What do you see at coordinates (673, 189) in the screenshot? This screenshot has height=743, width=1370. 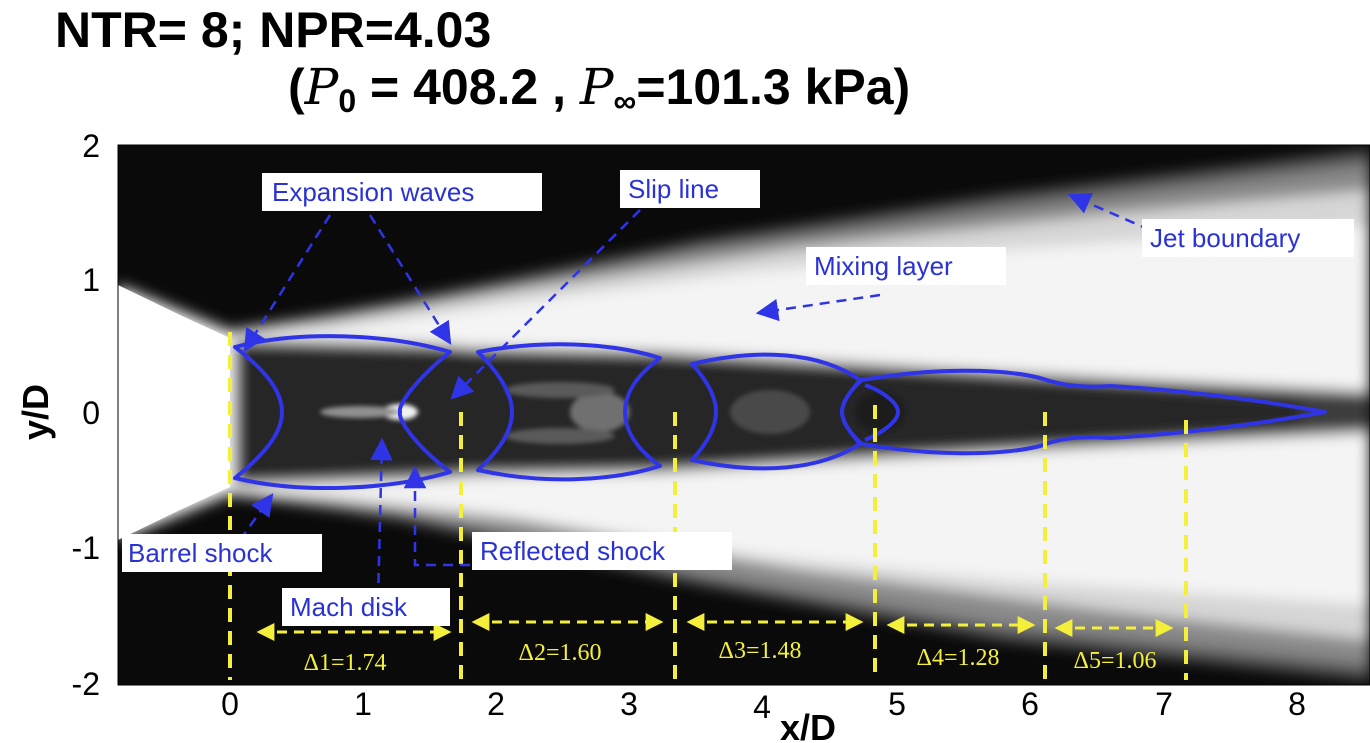 I see `slip-line-label: Slip line` at bounding box center [673, 189].